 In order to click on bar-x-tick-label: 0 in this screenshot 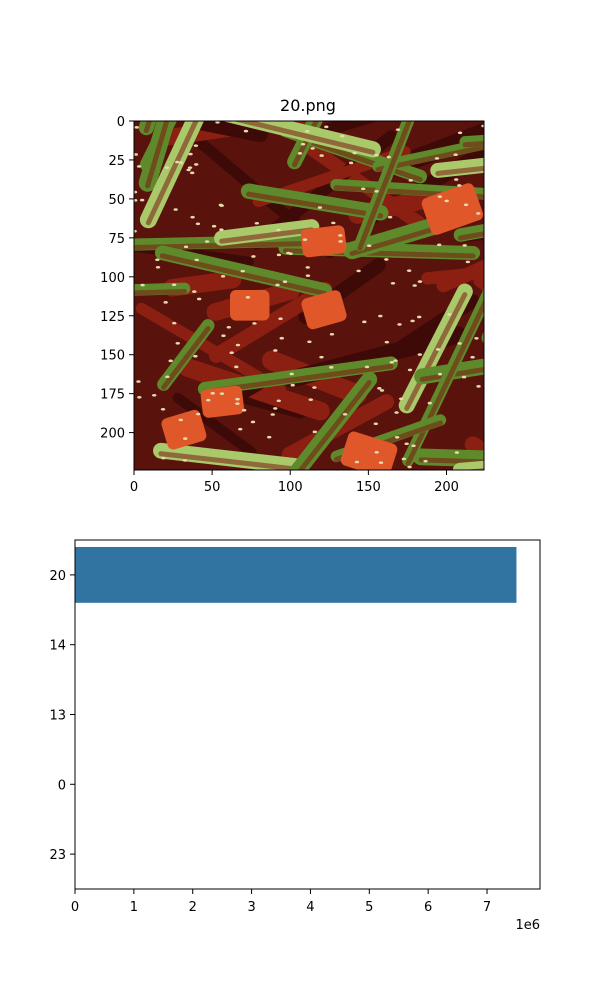, I will do `click(75, 907)`.